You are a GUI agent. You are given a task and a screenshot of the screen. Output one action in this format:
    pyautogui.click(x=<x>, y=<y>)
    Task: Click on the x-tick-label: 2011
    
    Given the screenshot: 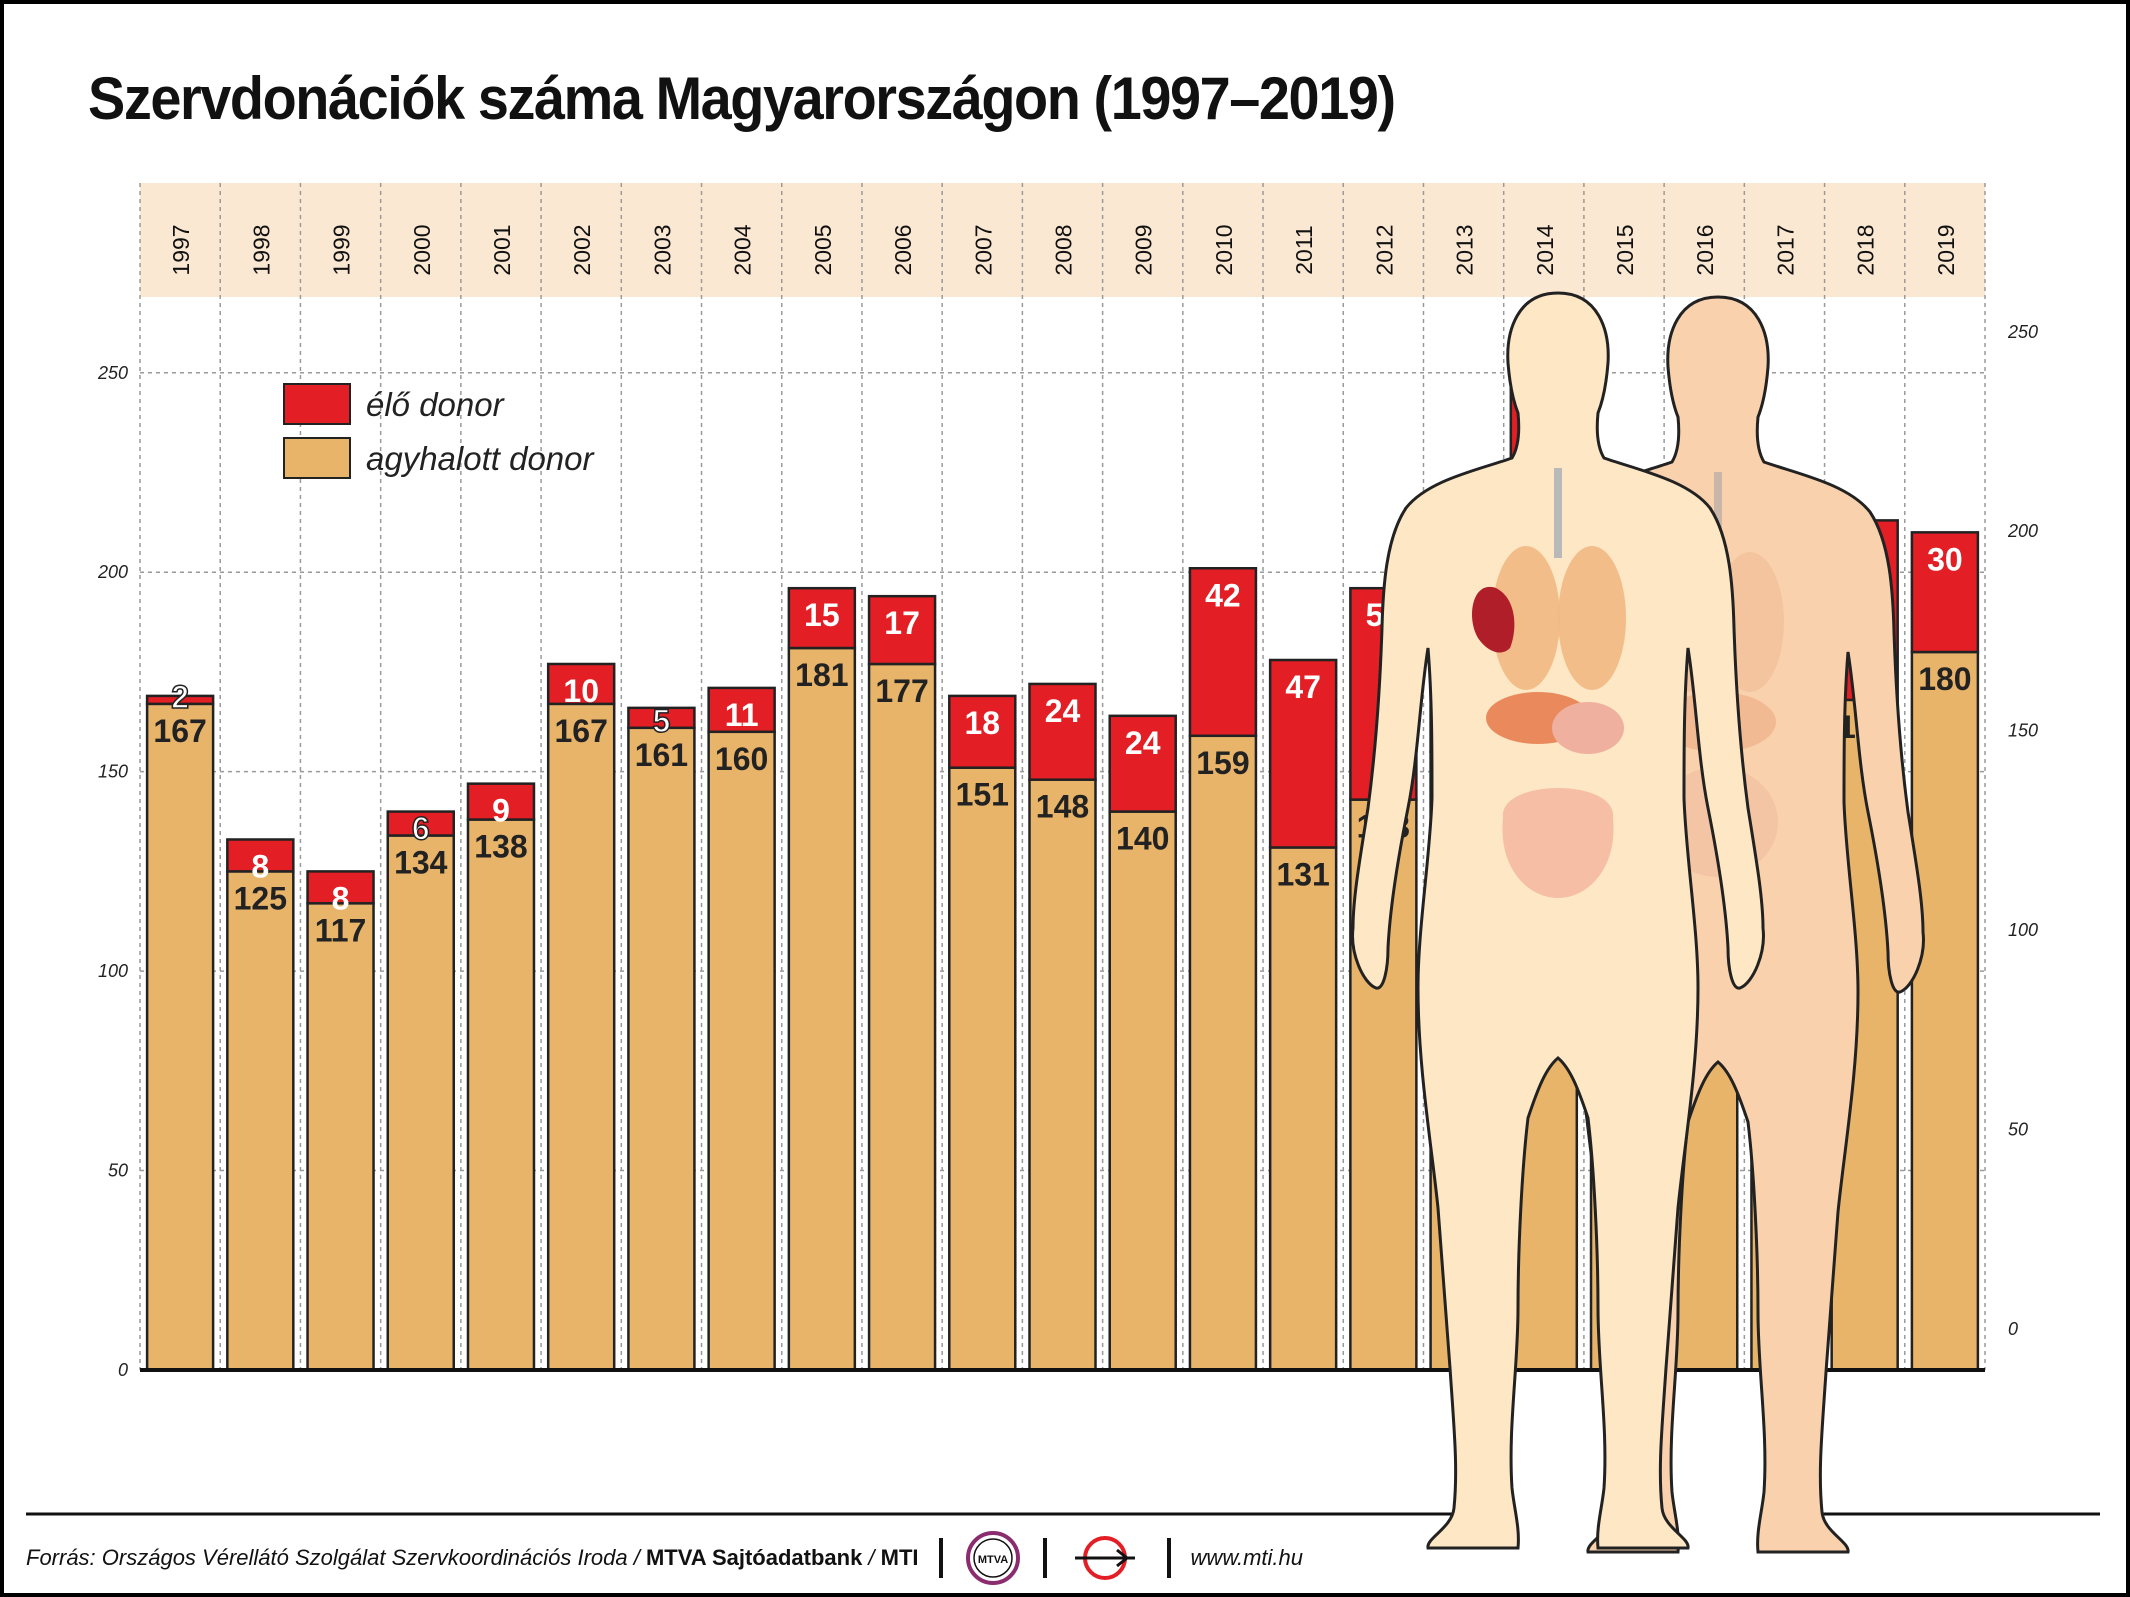 What is the action you would take?
    pyautogui.click(x=1304, y=249)
    